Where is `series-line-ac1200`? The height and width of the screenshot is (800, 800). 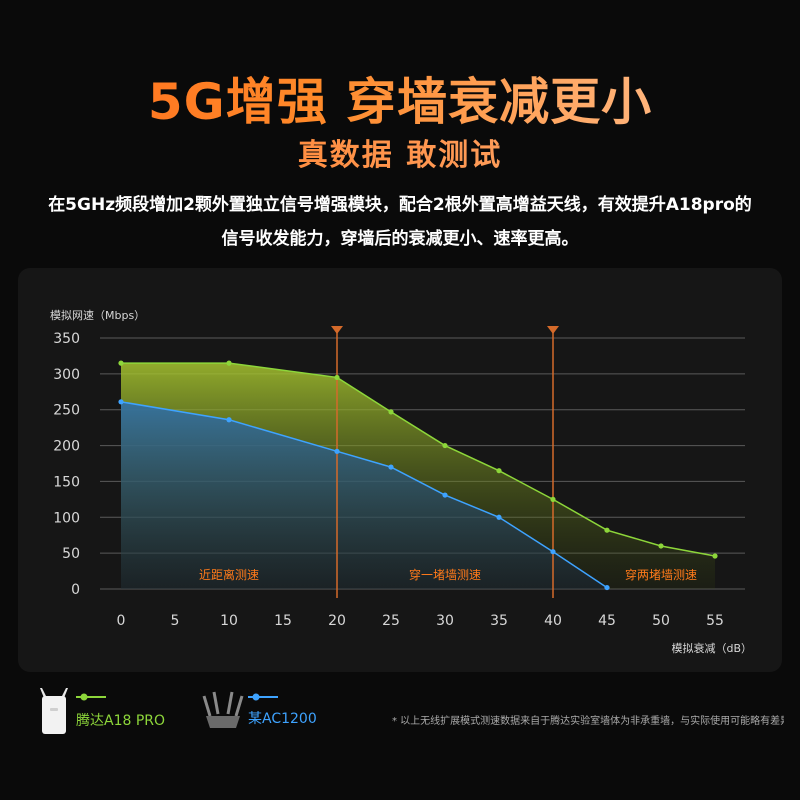
series-line-ac1200 is located at coordinates (364, 495).